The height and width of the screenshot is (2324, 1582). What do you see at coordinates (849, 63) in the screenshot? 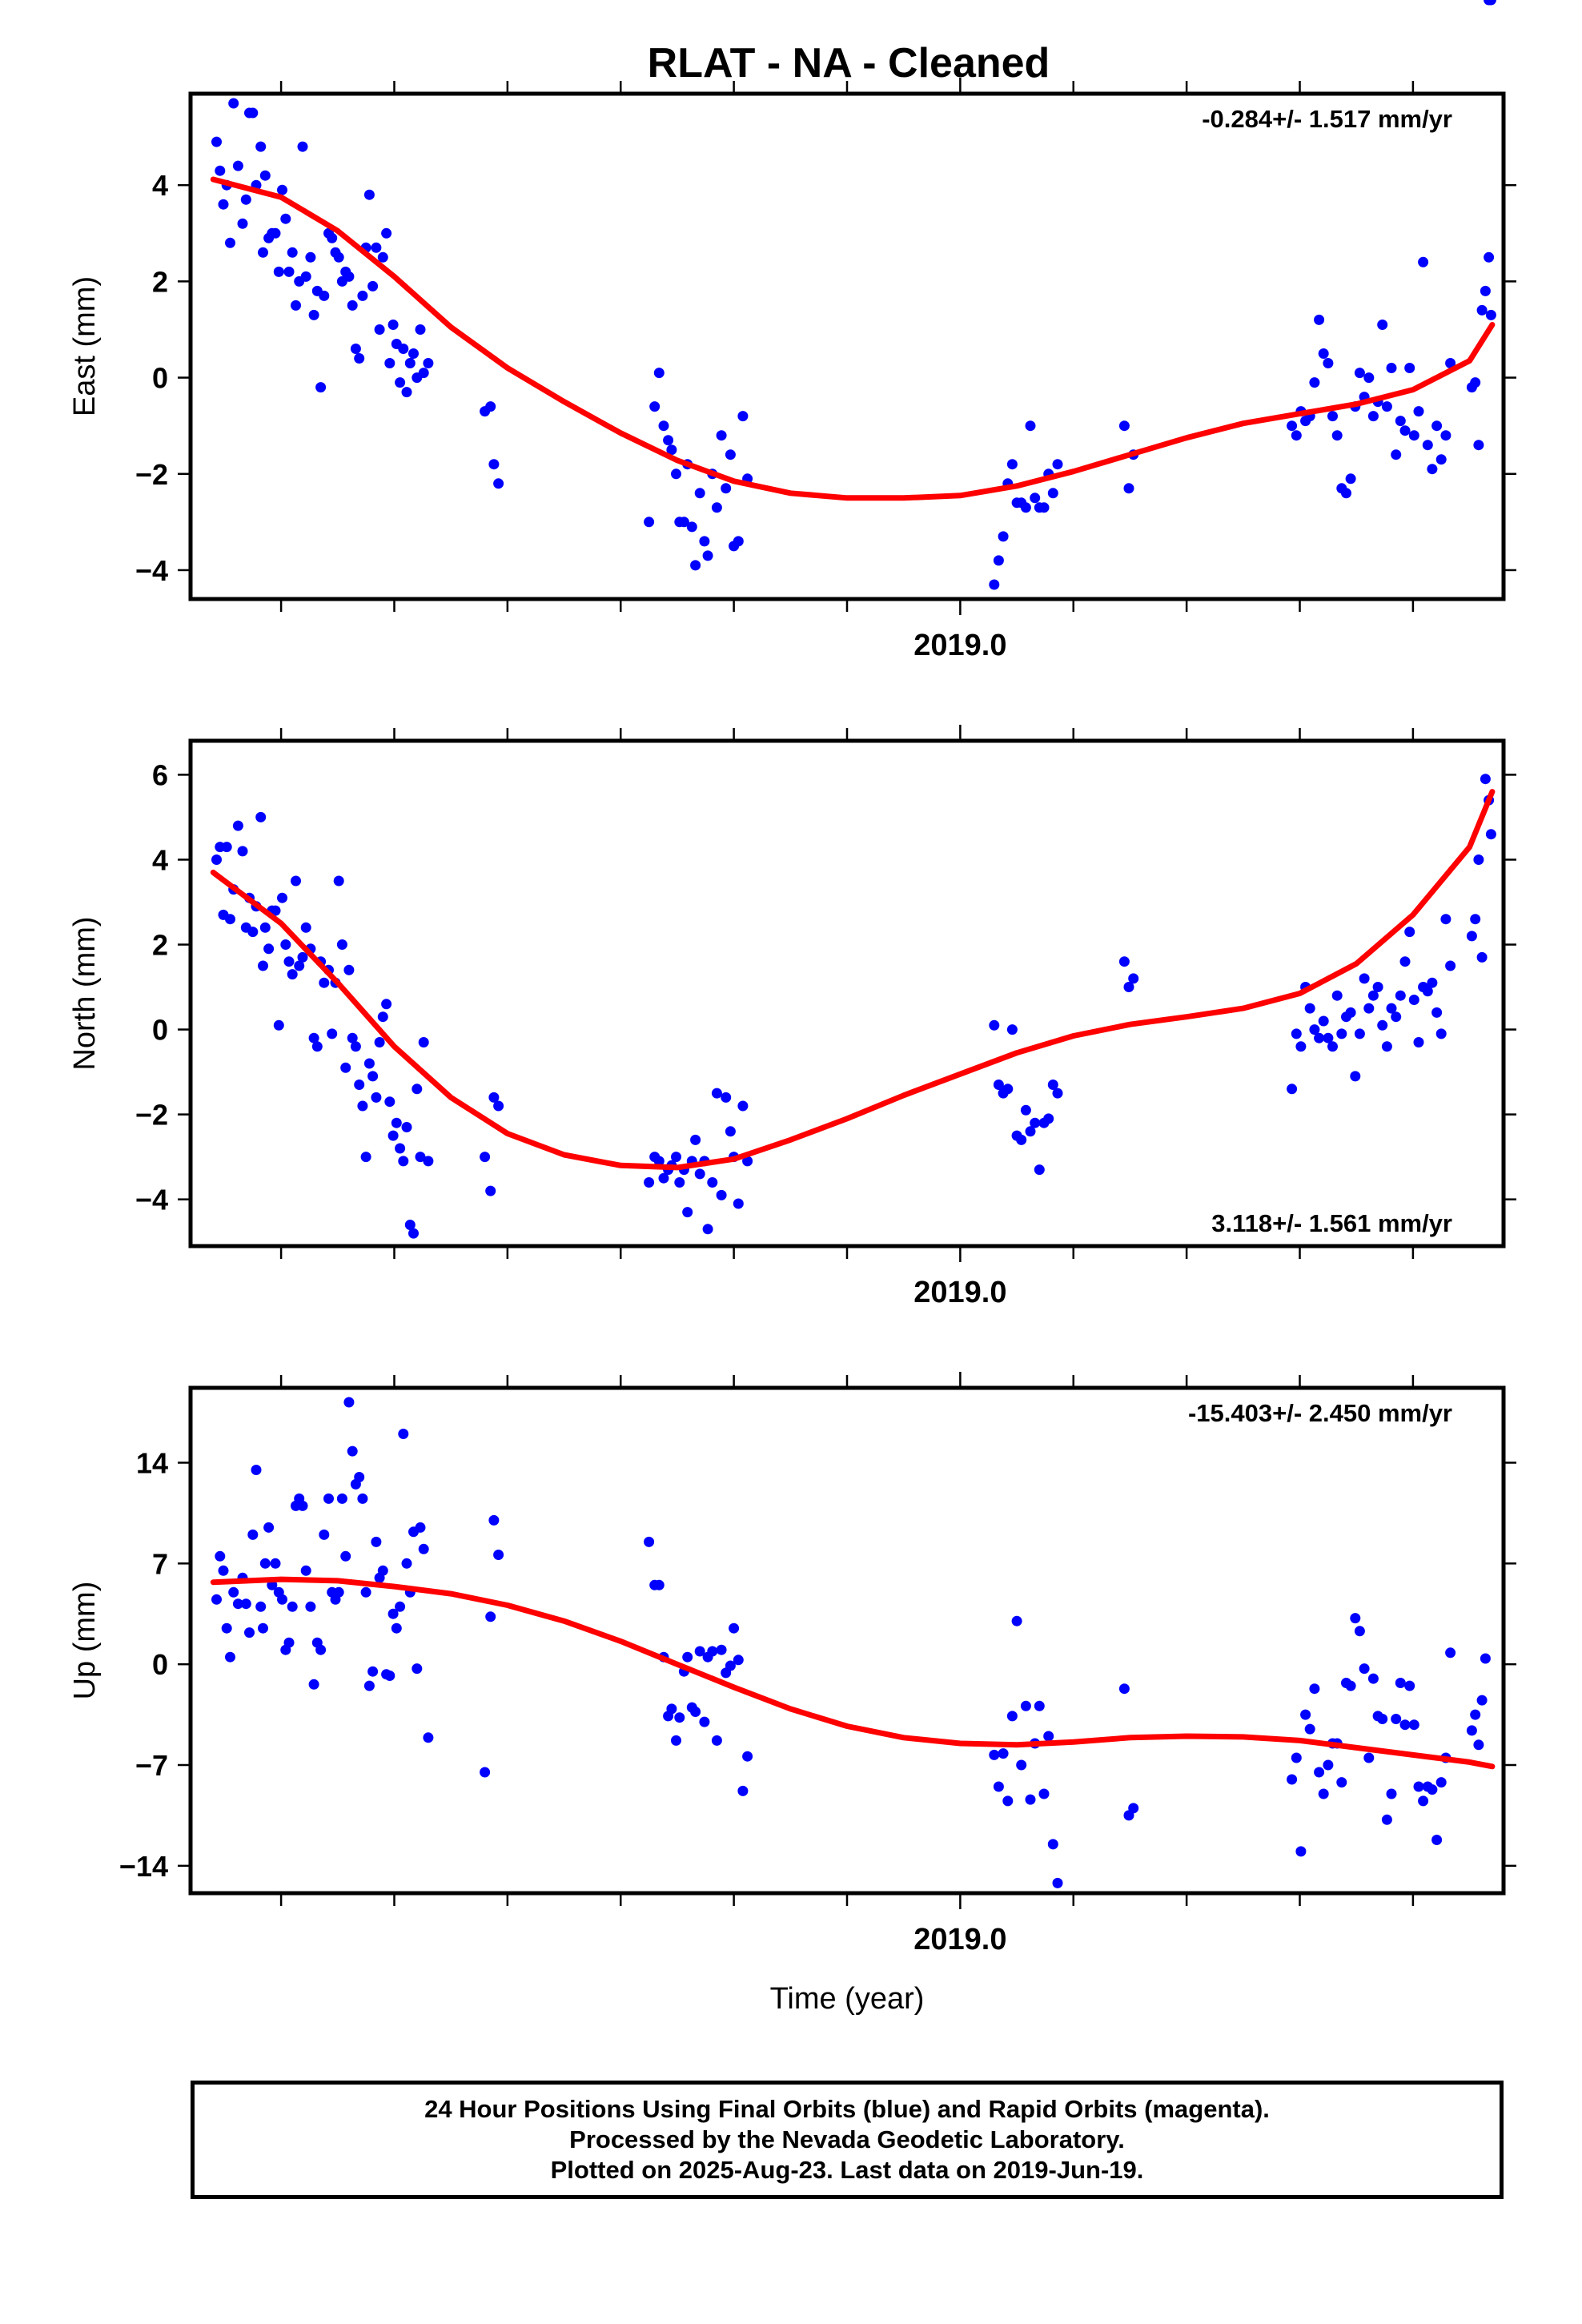
I see `figure-title: RLAT - NA - Cleaned` at bounding box center [849, 63].